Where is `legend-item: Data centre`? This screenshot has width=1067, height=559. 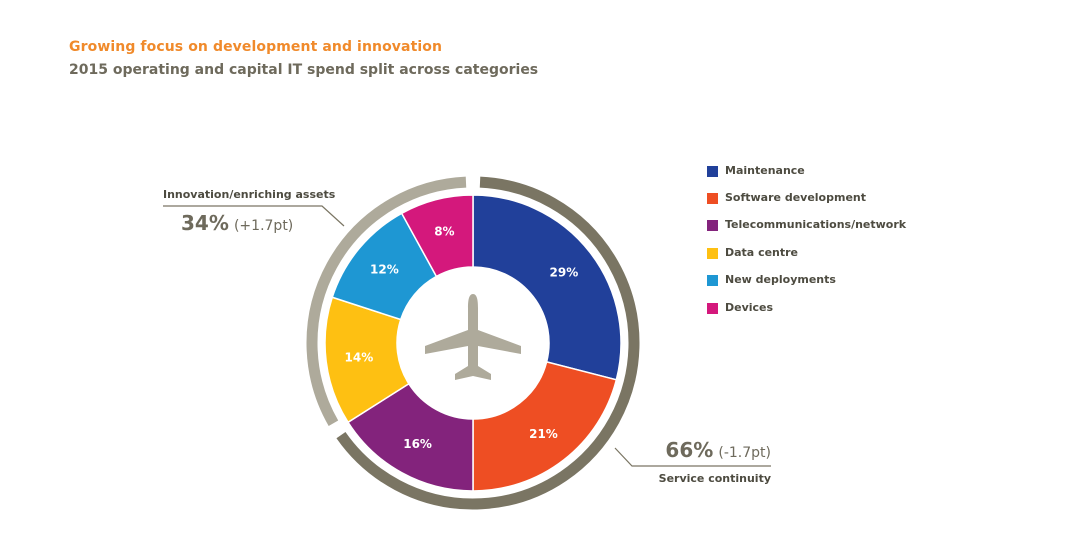
legend-item: Data centre is located at coordinates (837, 253).